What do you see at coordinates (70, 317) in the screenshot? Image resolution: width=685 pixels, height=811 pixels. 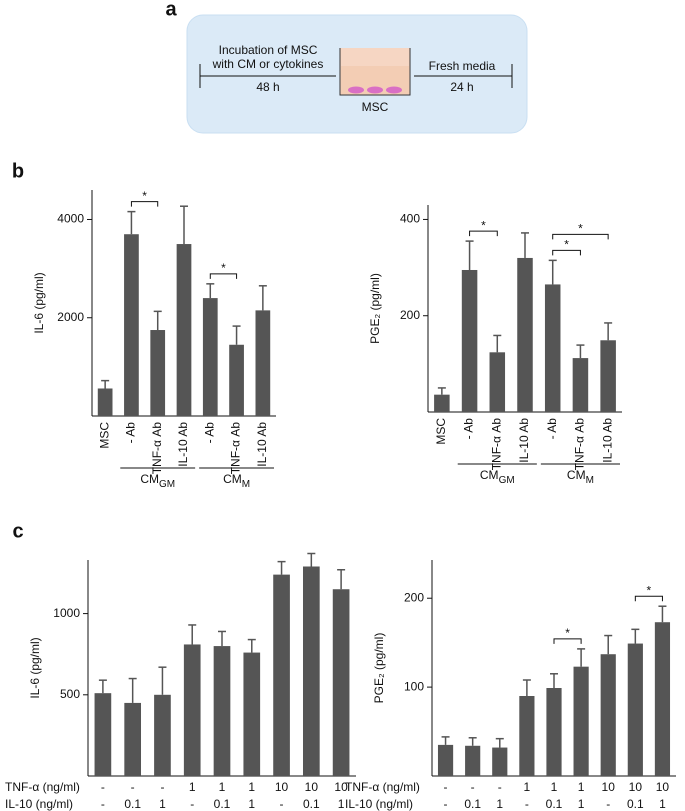 I see `y-tick-label: 2000` at bounding box center [70, 317].